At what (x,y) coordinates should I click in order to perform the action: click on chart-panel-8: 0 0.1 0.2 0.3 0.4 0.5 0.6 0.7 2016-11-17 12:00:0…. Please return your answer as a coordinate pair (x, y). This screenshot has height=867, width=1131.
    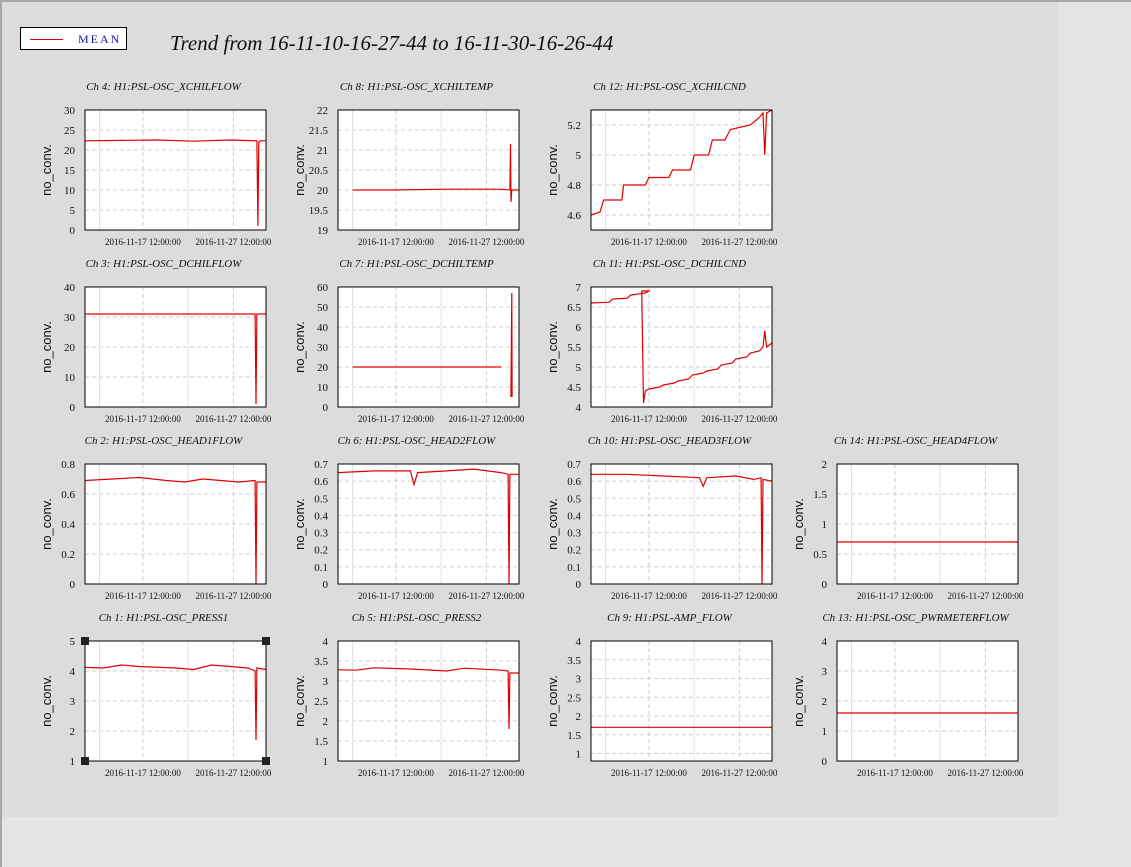
    Looking at the image, I should click on (408, 518).